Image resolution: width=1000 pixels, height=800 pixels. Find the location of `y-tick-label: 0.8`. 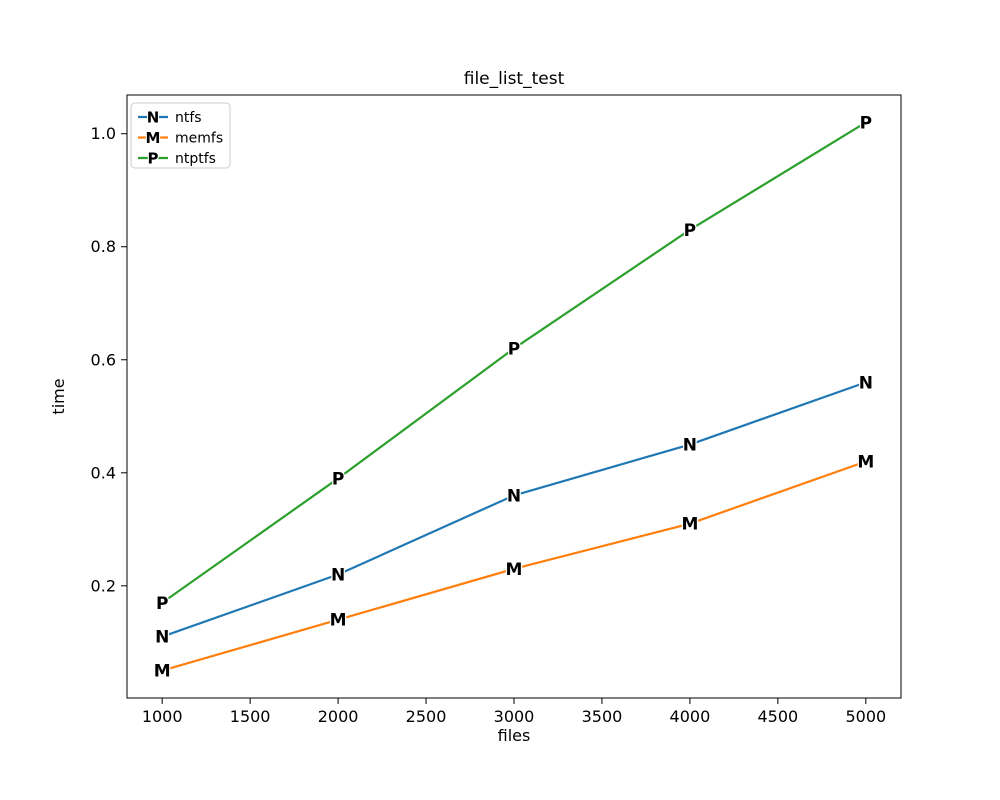

y-tick-label: 0.8 is located at coordinates (103, 246).